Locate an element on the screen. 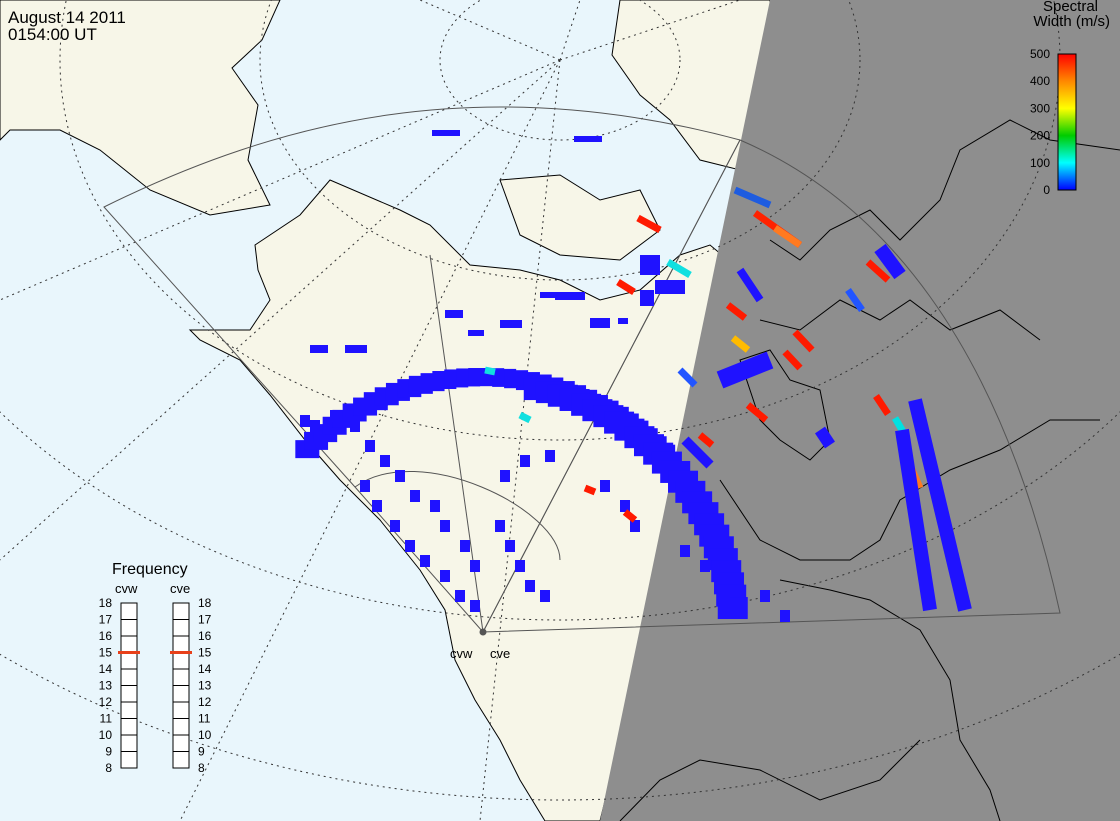 The width and height of the screenshot is (1120, 821). colorbar: Spectral Width (m/s) 500 400 300 200 100 0 is located at coordinates (1070, 98).